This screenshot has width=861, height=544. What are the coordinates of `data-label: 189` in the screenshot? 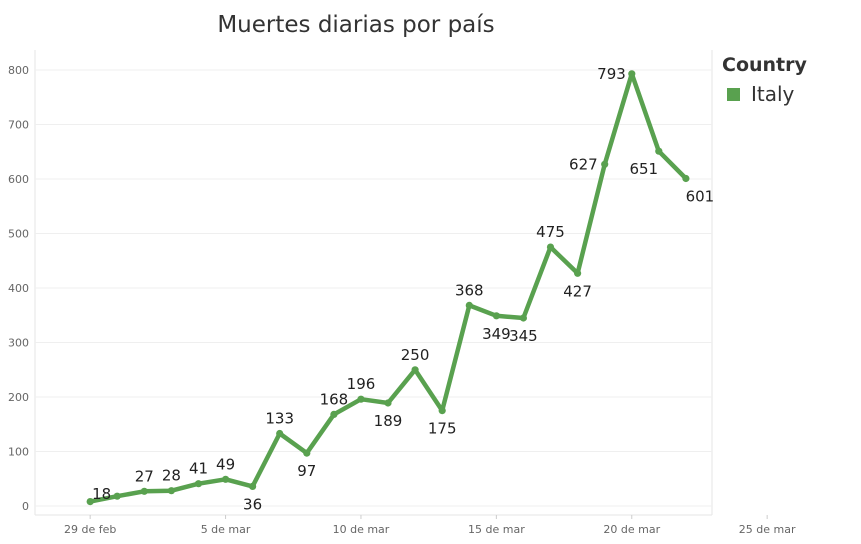 It's located at (388, 421).